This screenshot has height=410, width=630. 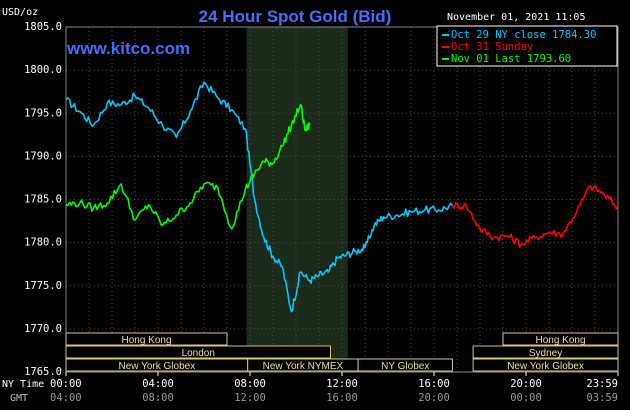 I want to click on chart-timestamp: November 01, 2021 11:05, so click(x=516, y=17).